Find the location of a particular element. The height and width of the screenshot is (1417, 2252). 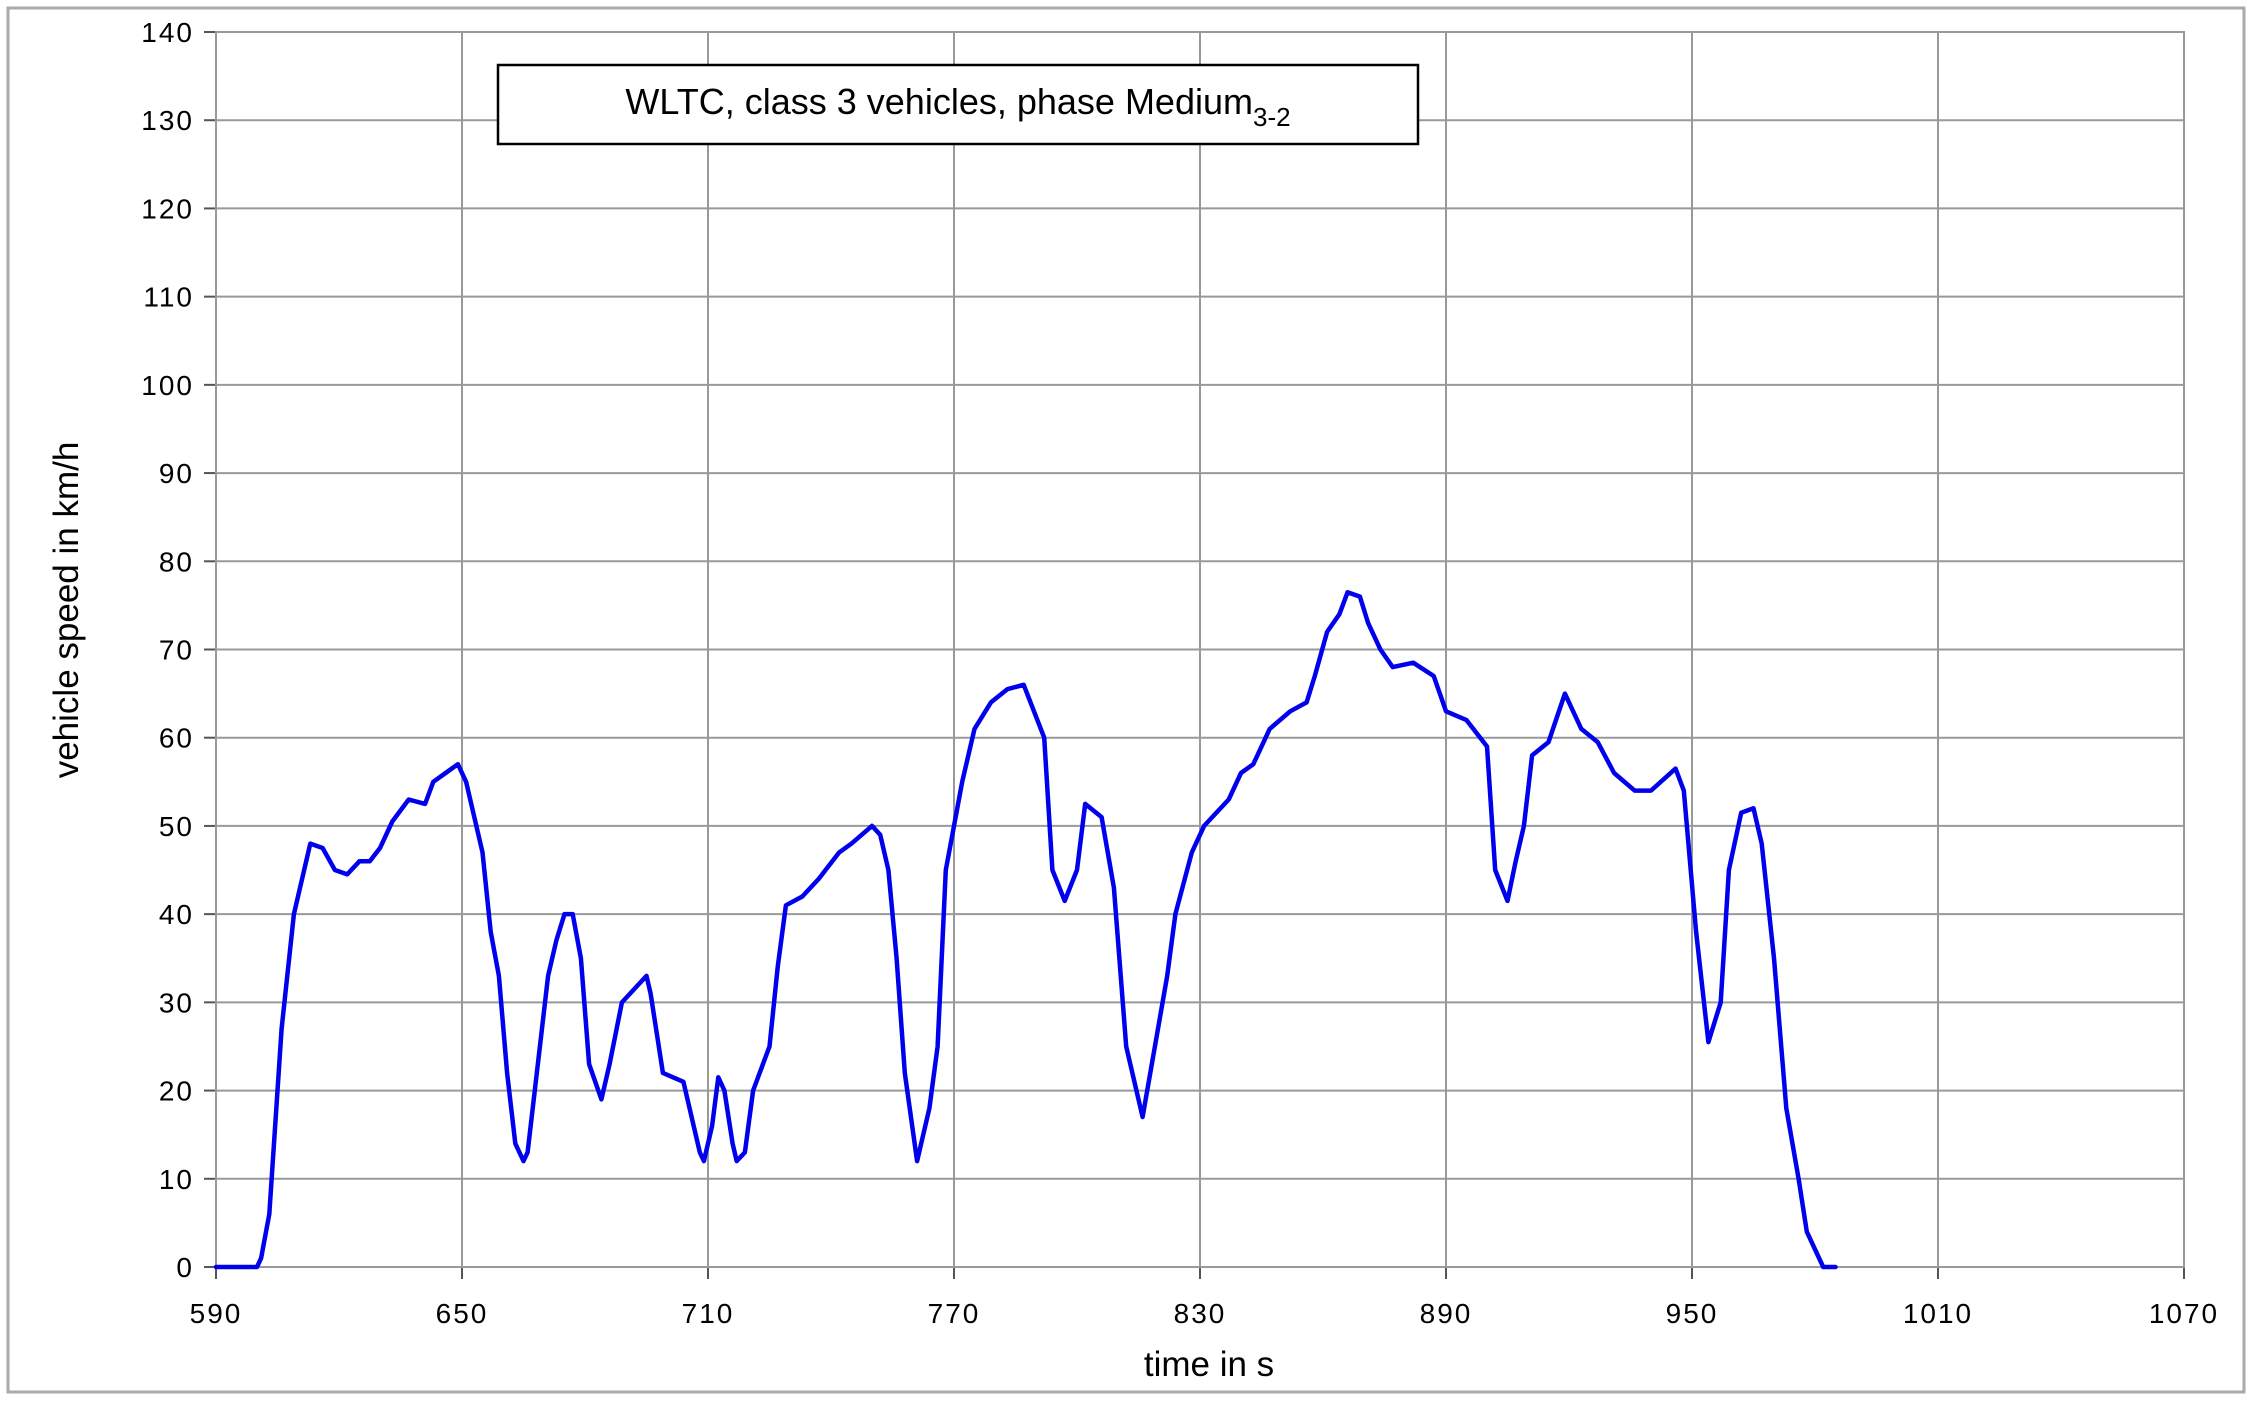

x-tick-label: 950 is located at coordinates (1692, 1313).